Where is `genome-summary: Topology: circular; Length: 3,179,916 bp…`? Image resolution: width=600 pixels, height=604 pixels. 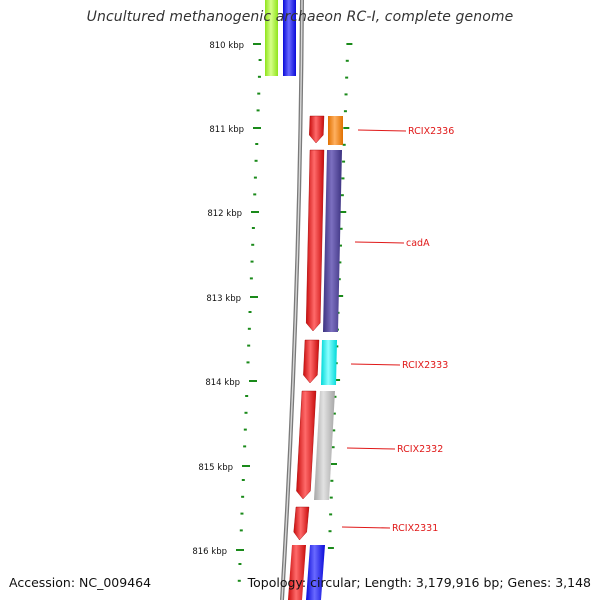 genome-summary: Topology: circular; Length: 3,179,916 bp… is located at coordinates (419, 582).